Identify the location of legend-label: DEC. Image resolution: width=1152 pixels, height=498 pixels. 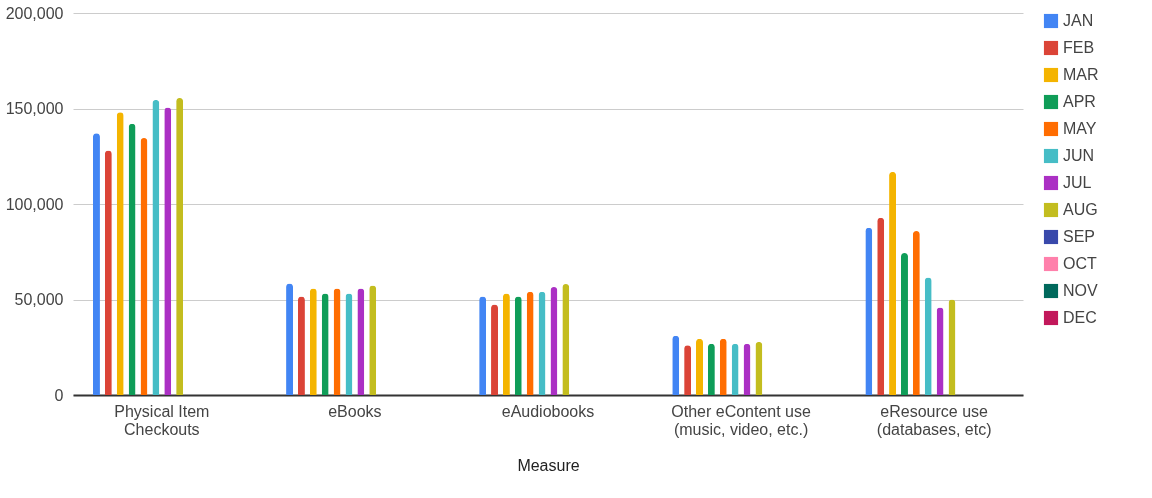
(1080, 317).